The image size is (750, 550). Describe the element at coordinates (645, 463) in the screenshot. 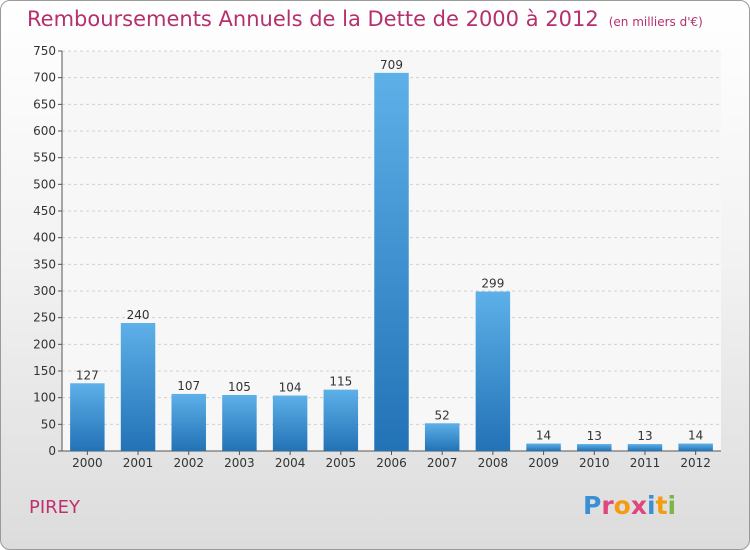

I see `x-tick-label-2011: 2011` at that location.